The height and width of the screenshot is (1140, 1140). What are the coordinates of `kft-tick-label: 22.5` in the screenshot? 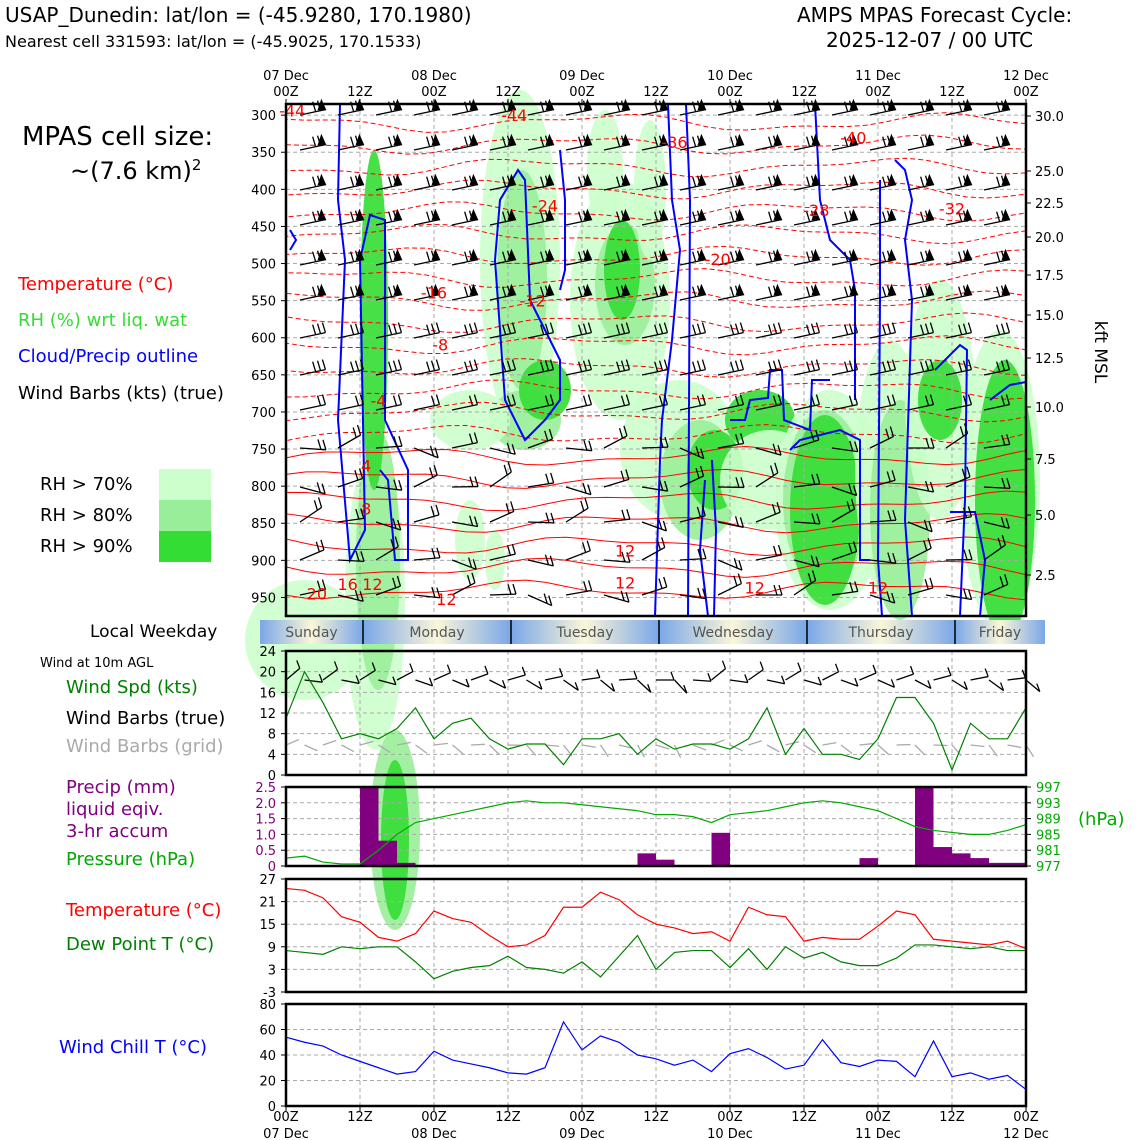 It's located at (1049, 204).